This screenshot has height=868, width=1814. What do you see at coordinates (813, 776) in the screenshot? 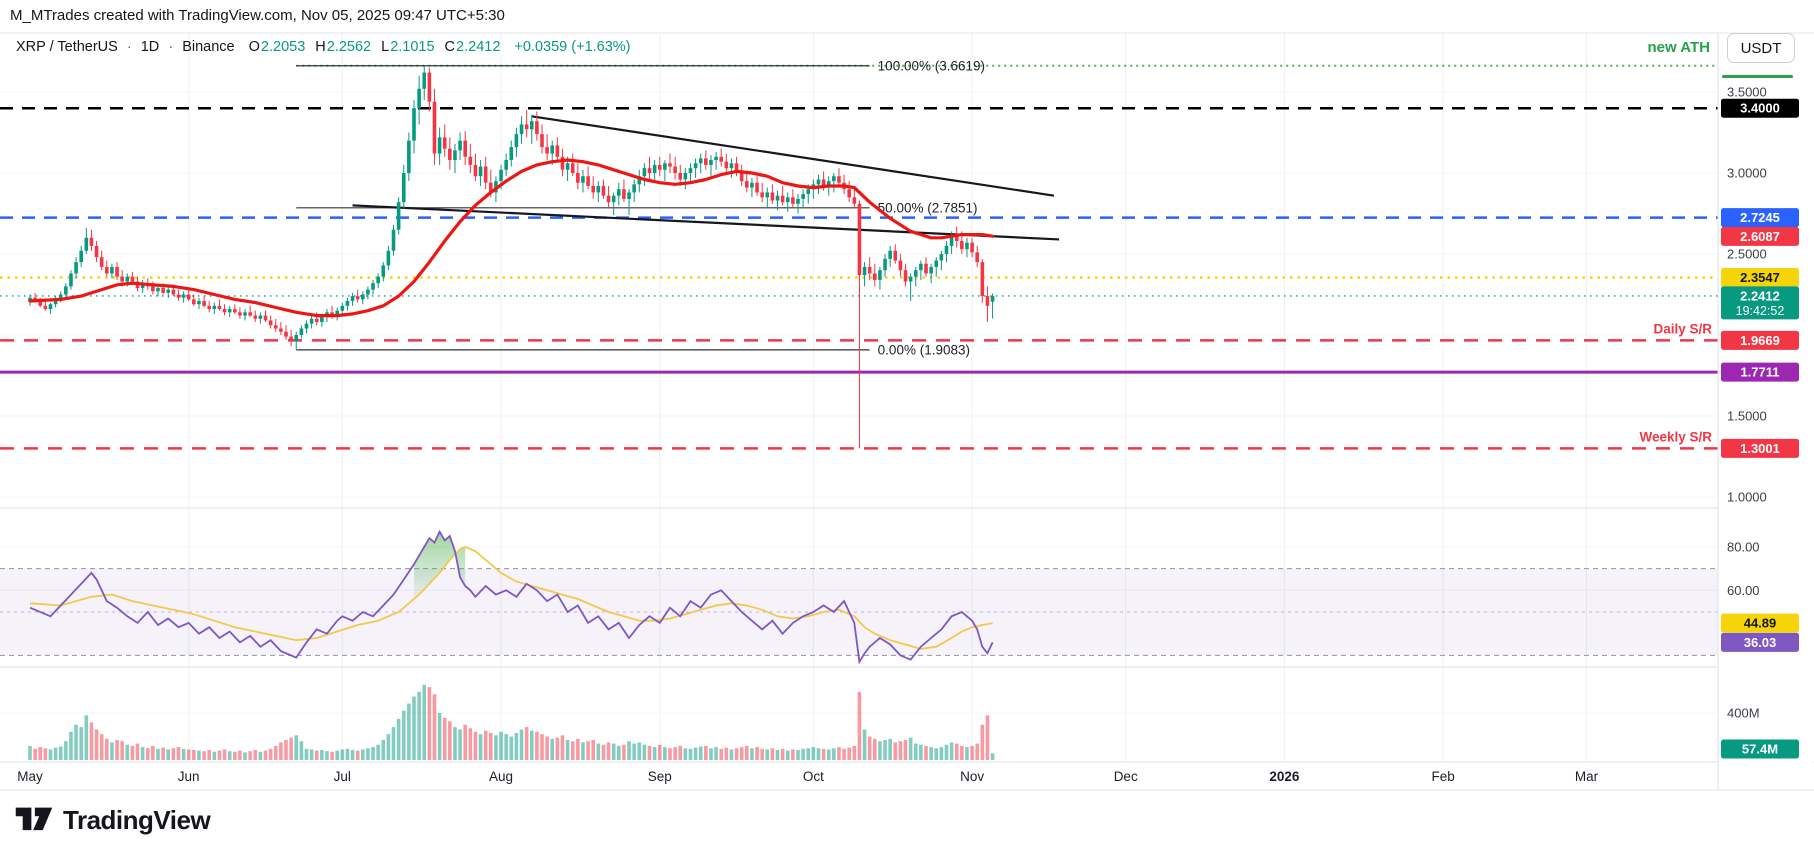
I see `time-axis-label: Oct` at bounding box center [813, 776].